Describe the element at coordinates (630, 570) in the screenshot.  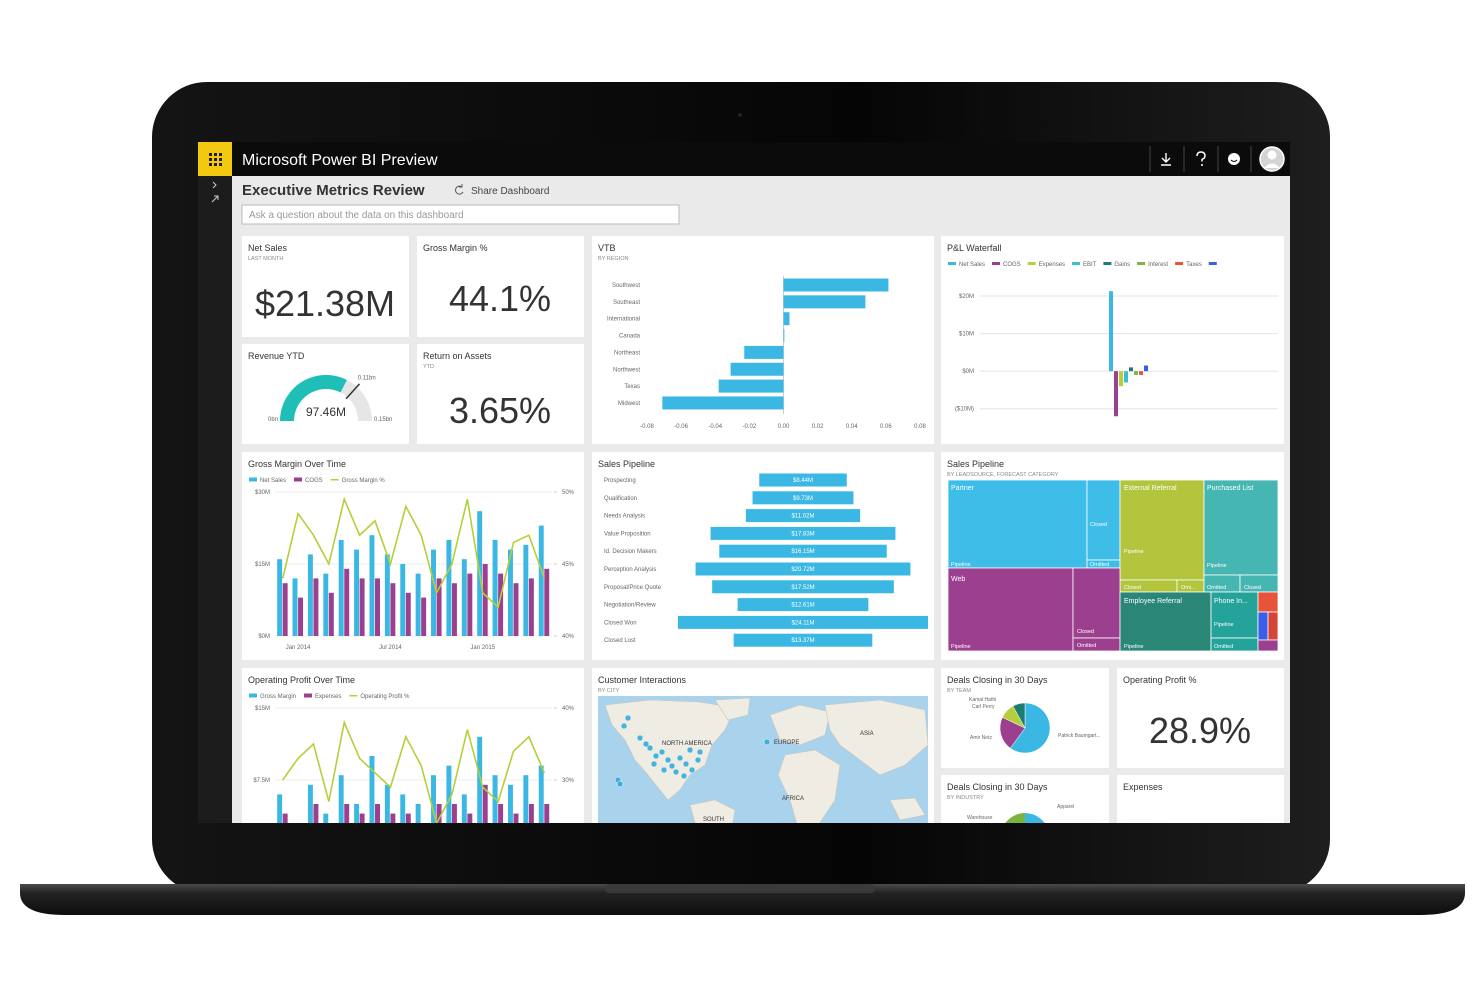
I see `category-label: Perception Analysis` at that location.